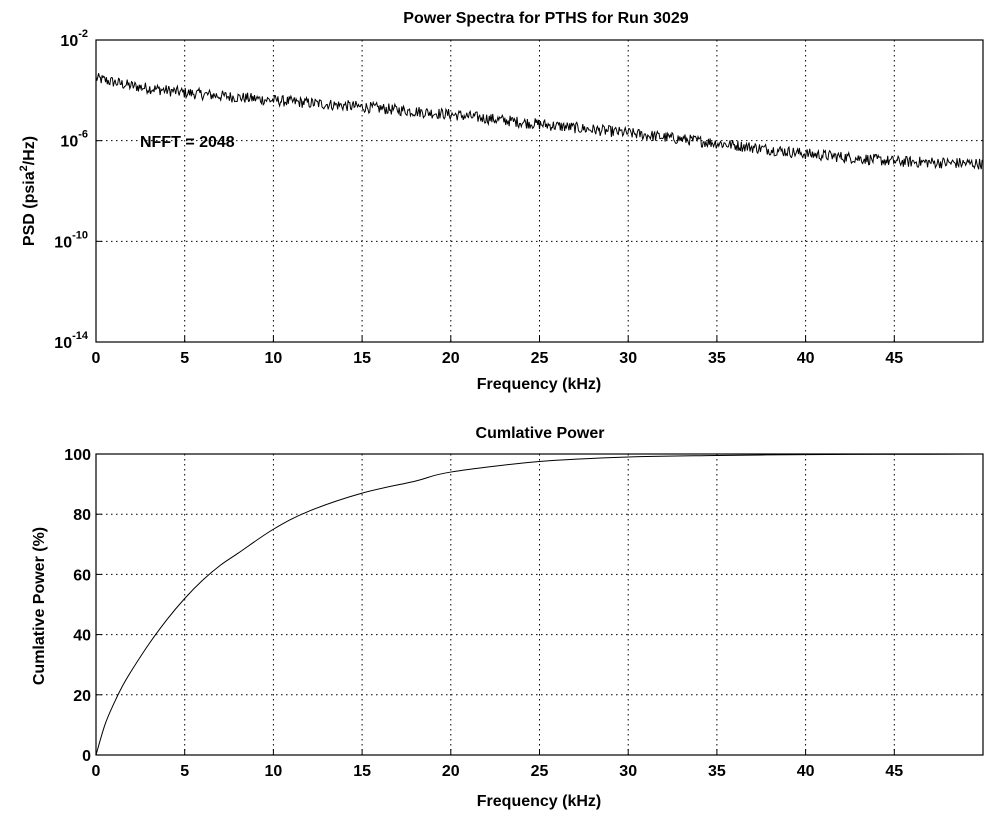 This screenshot has width=999, height=823. Describe the element at coordinates (894, 358) in the screenshot. I see `psd-x-tick-label: 45` at that location.